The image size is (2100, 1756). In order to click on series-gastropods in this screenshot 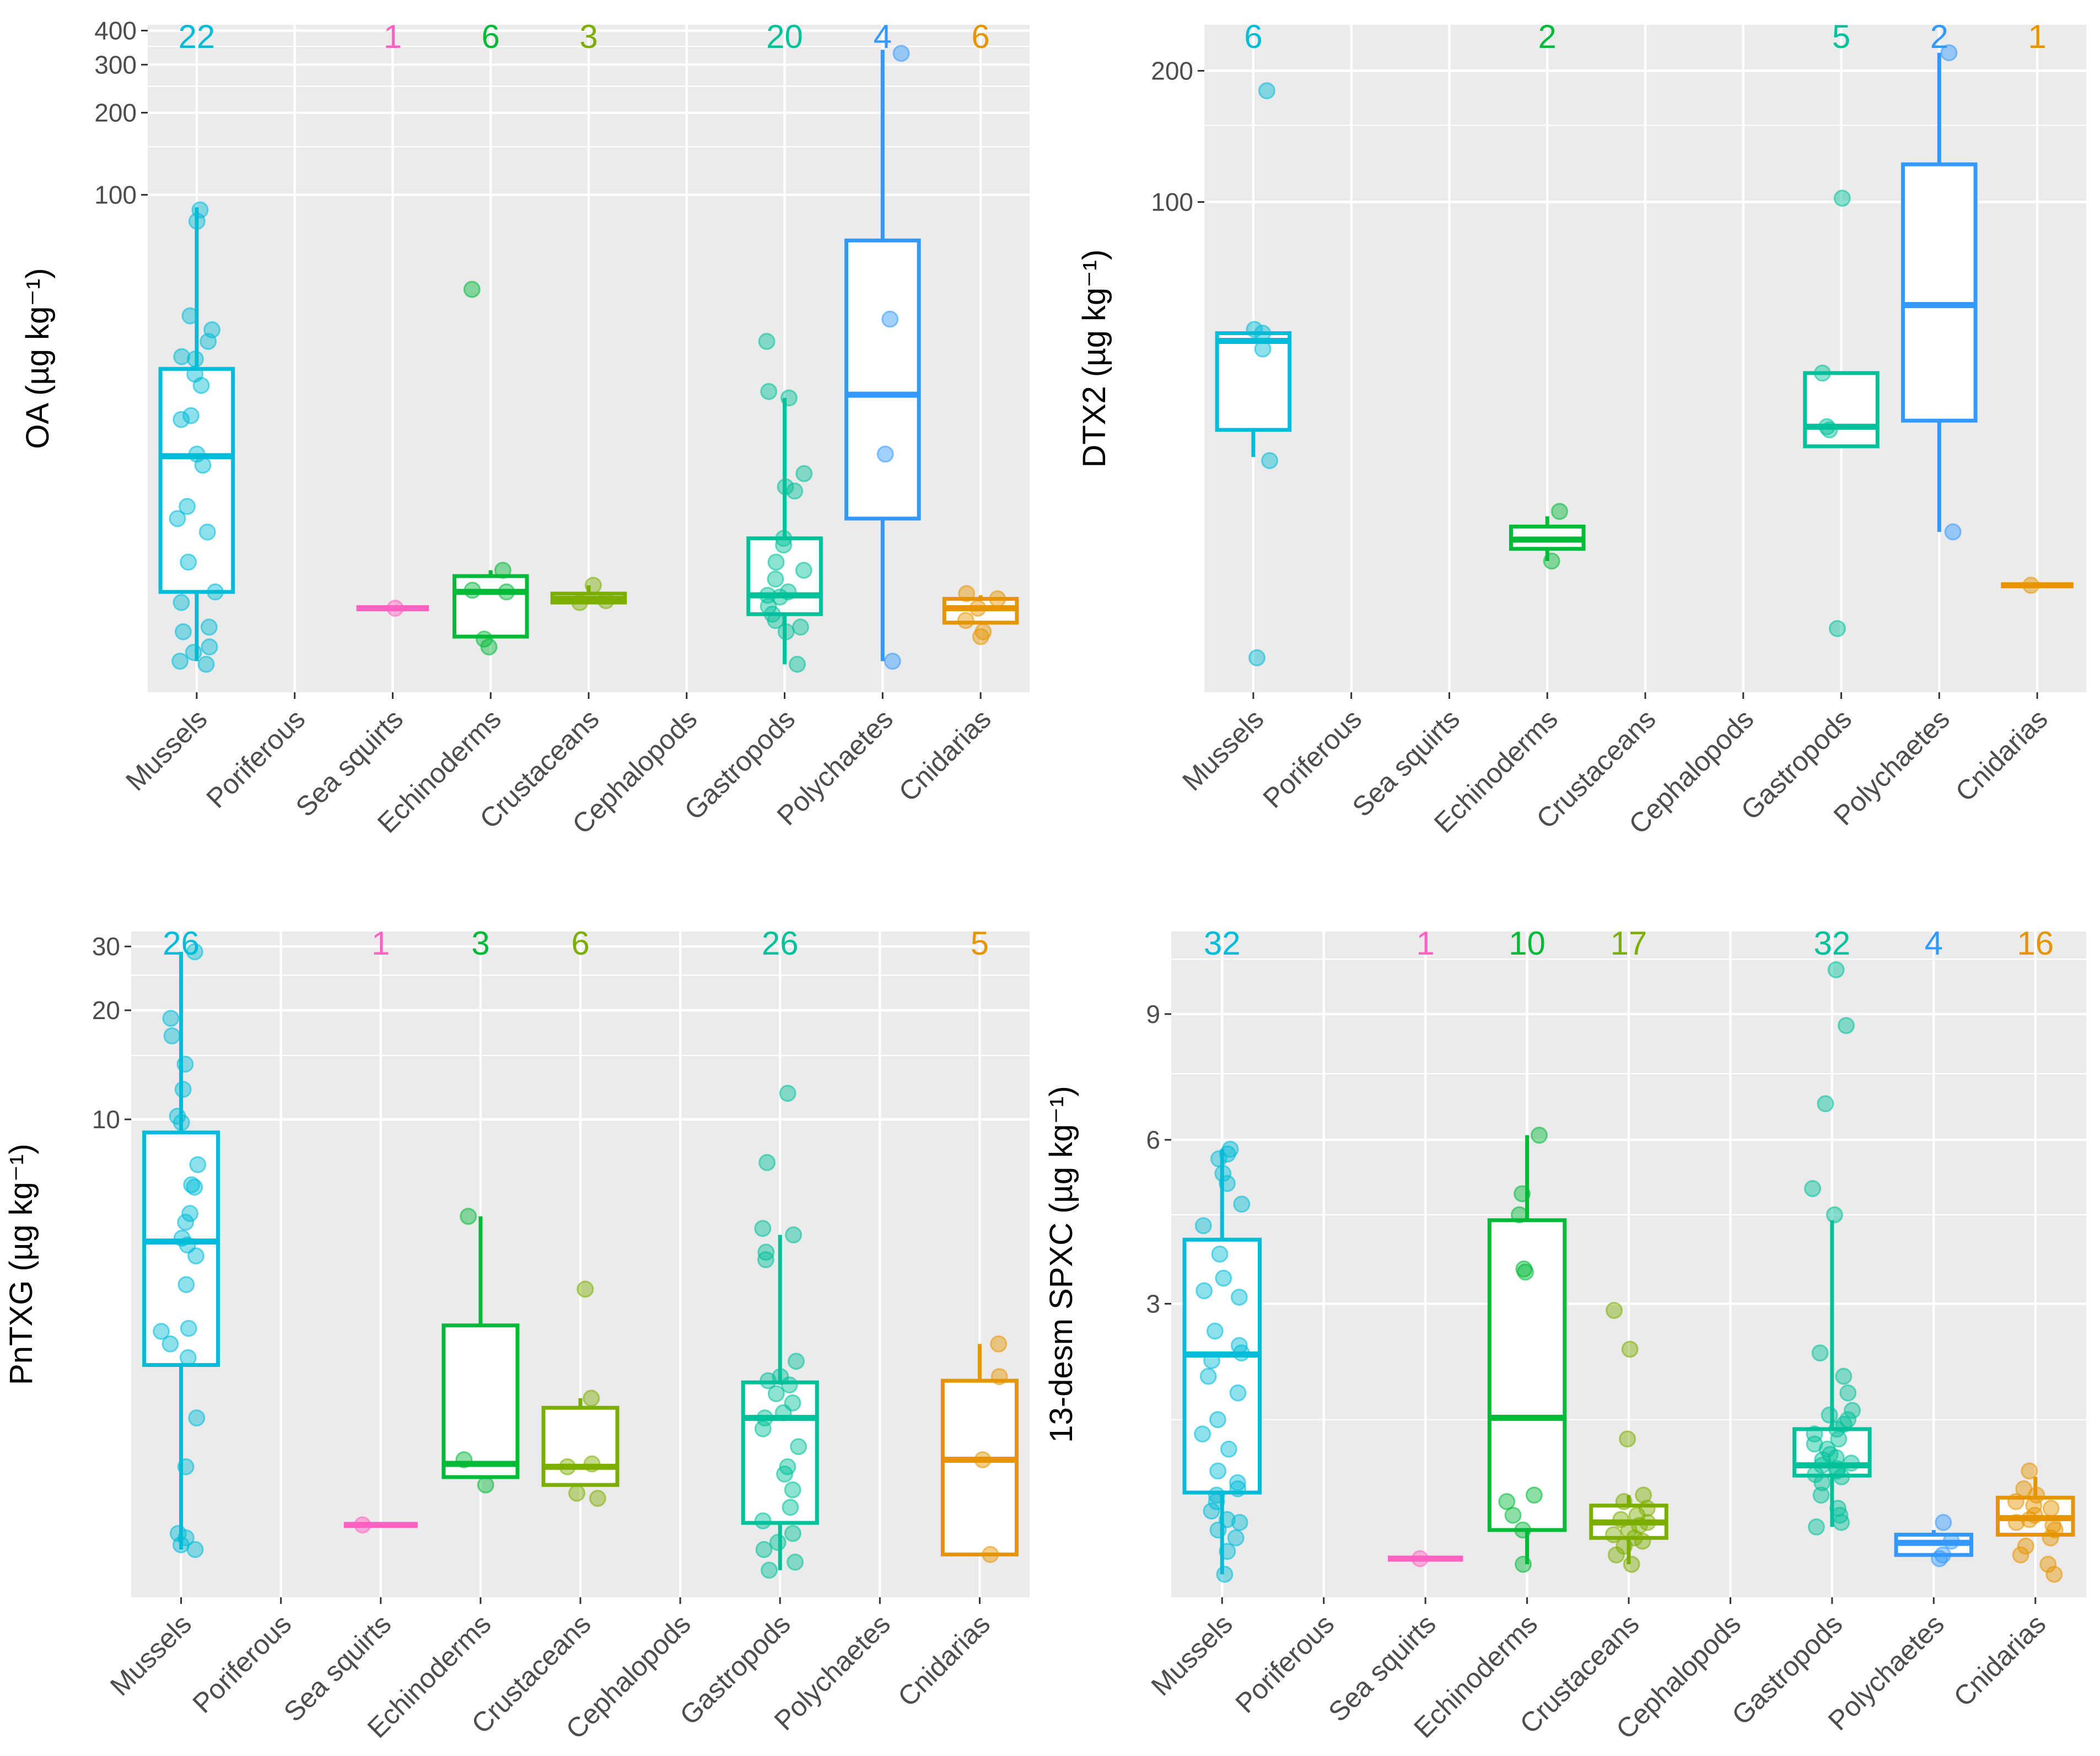, I will do `click(780, 1332)`.